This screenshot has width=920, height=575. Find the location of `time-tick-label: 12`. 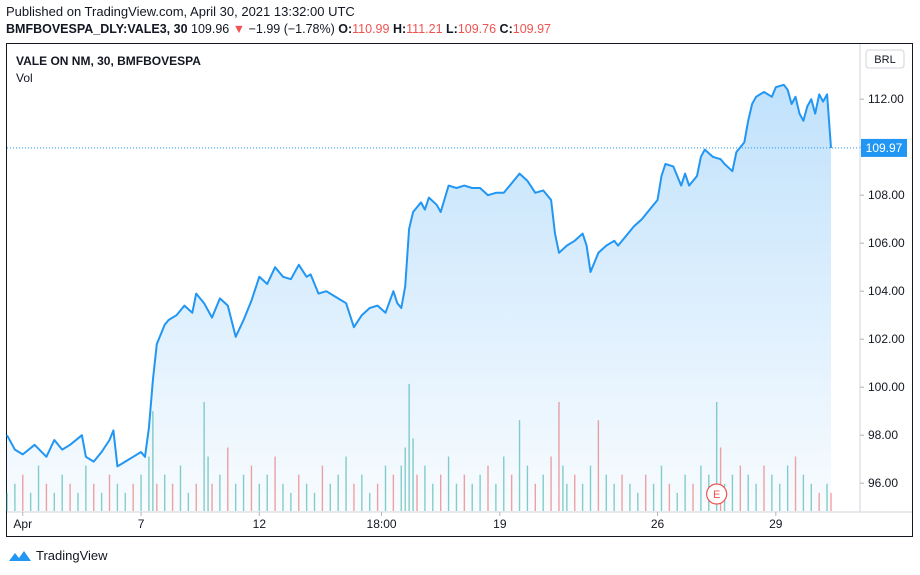

time-tick-label: 12 is located at coordinates (260, 524).